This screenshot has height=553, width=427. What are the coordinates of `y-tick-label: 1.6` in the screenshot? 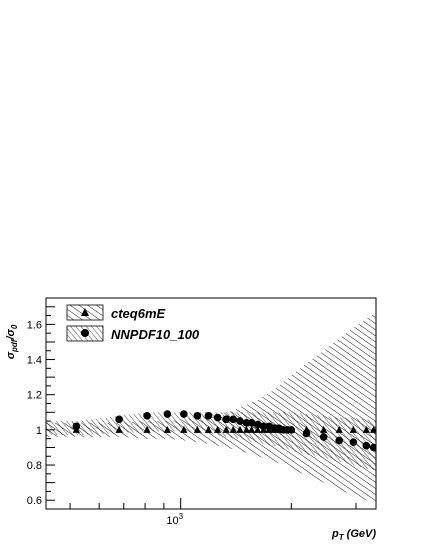 It's located at (34, 325).